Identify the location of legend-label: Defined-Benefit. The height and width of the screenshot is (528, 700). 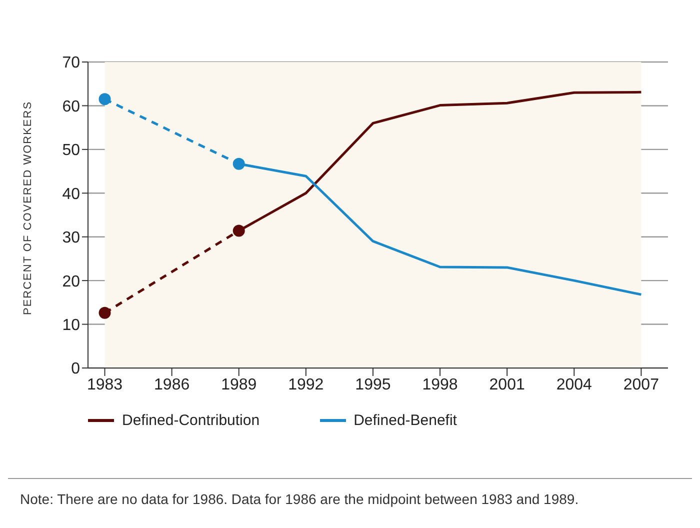
(405, 420).